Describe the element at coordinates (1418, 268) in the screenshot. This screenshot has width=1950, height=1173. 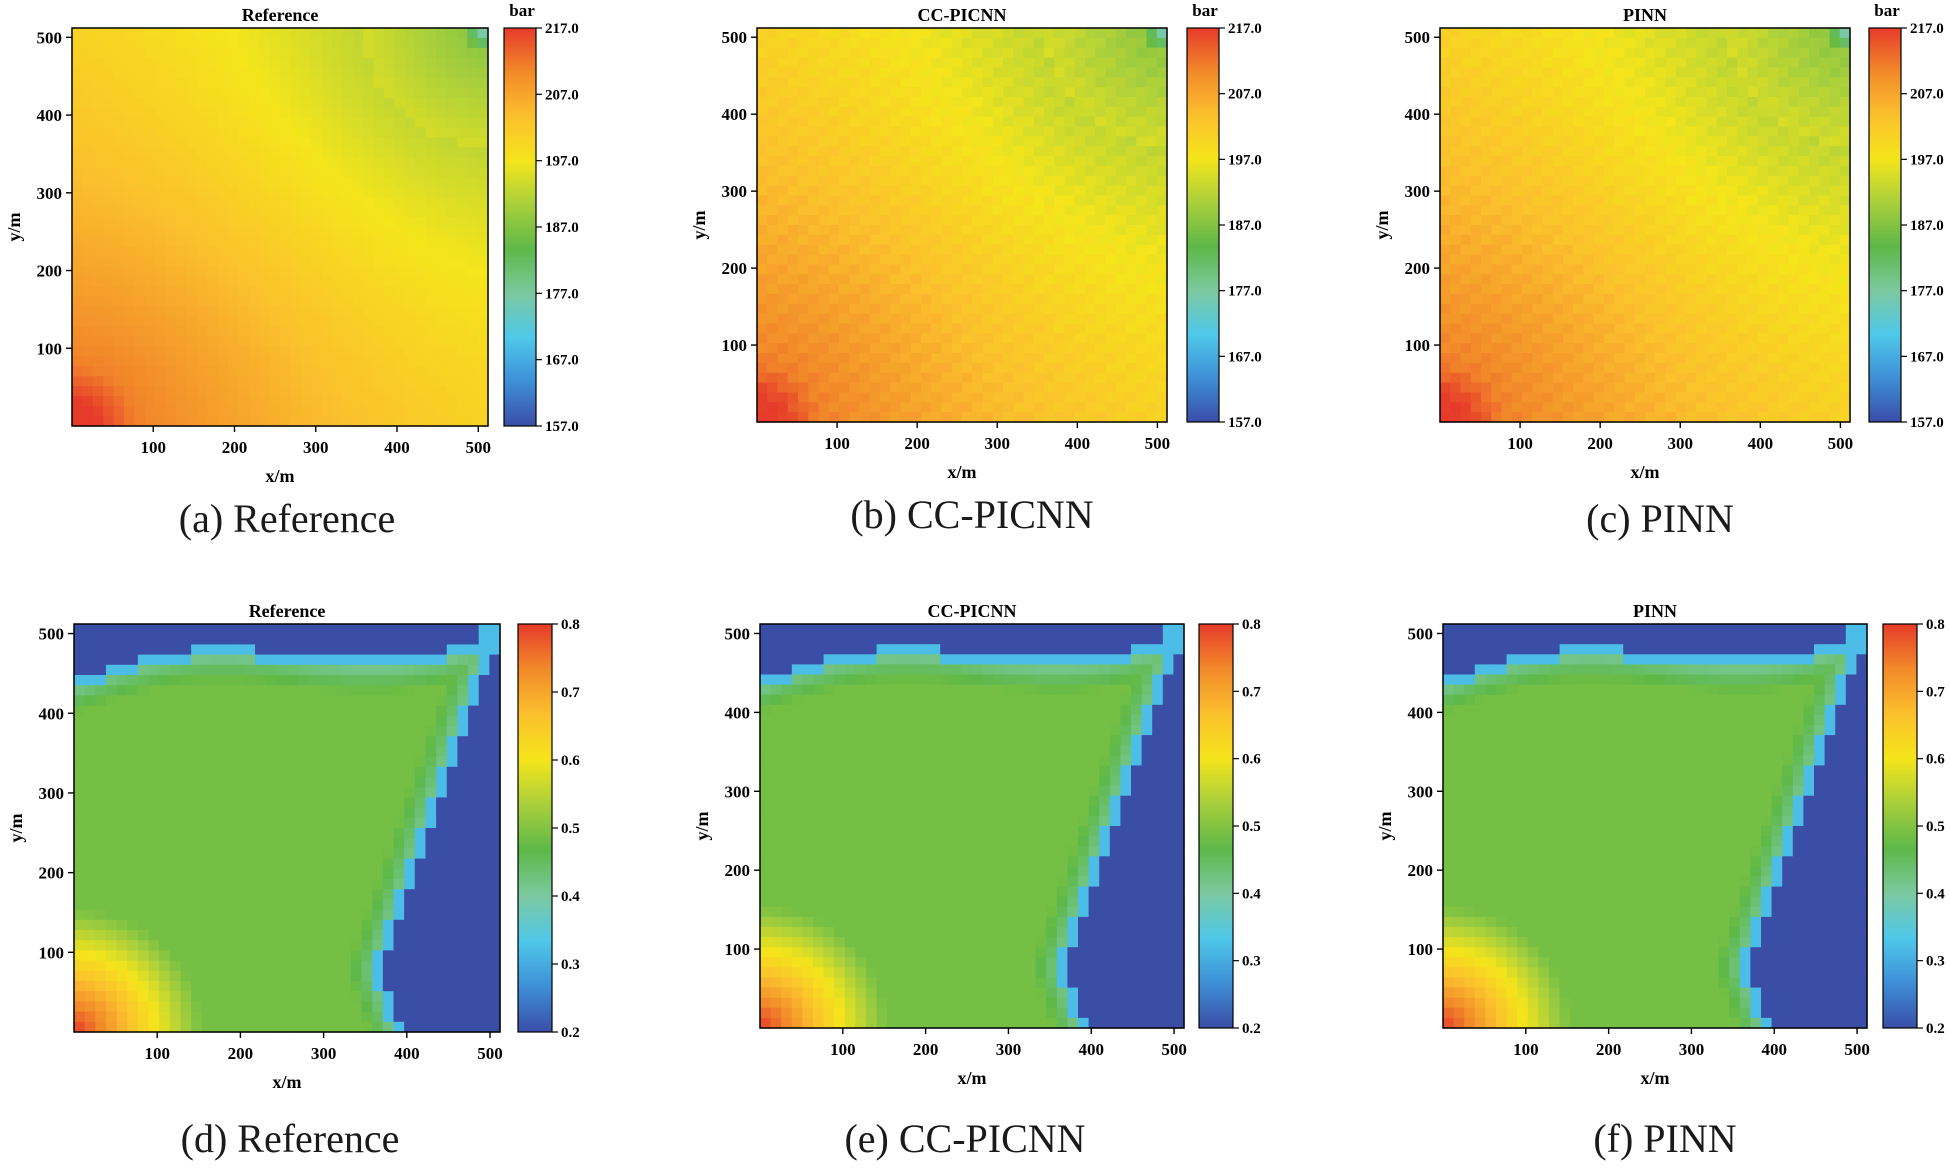
I see `y-tick-label: 200` at that location.